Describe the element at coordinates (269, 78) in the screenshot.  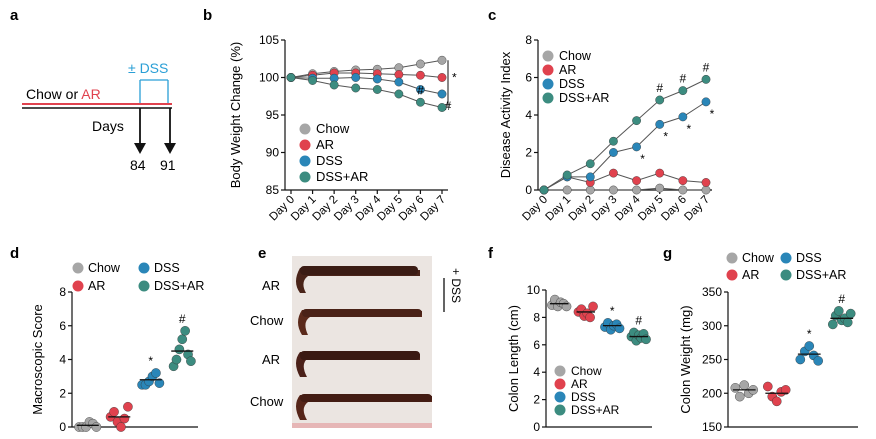
I see `y-tick-label: 100` at that location.